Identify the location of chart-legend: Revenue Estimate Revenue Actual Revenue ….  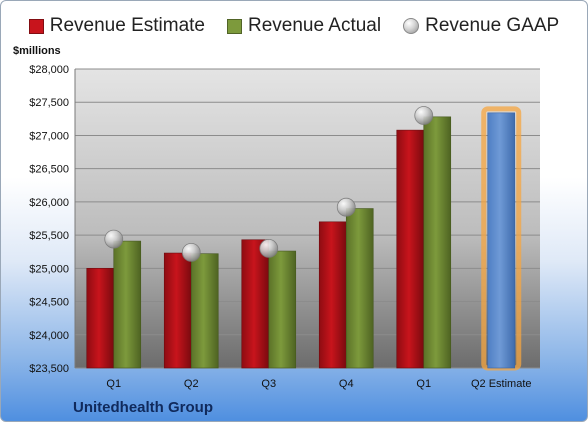
(294, 26).